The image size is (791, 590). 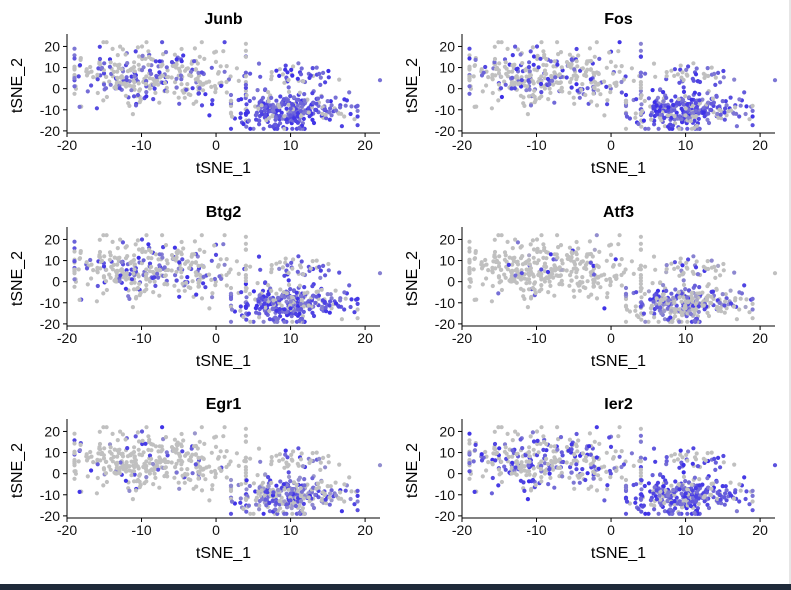 What do you see at coordinates (536, 338) in the screenshot?
I see `x-tick-label: -10` at bounding box center [536, 338].